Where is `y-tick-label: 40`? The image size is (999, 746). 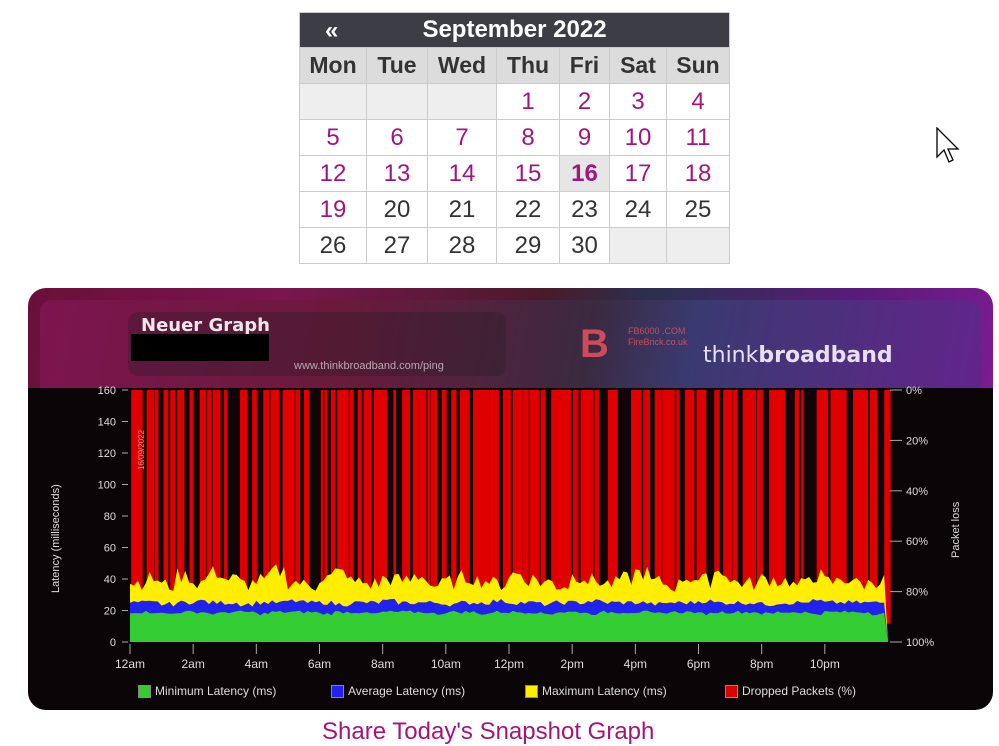
y-tick-label: 40 is located at coordinates (110, 580).